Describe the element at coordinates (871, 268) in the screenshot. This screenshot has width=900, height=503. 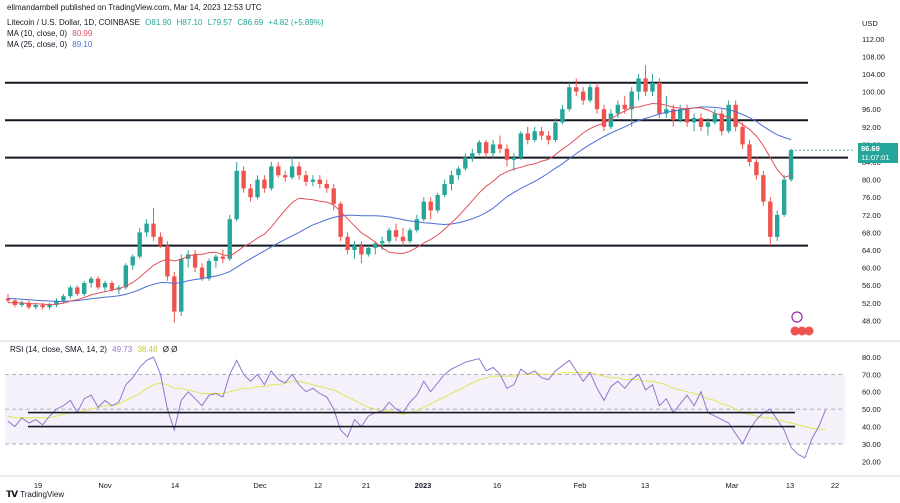
I see `price-tick-label: 60.00` at that location.